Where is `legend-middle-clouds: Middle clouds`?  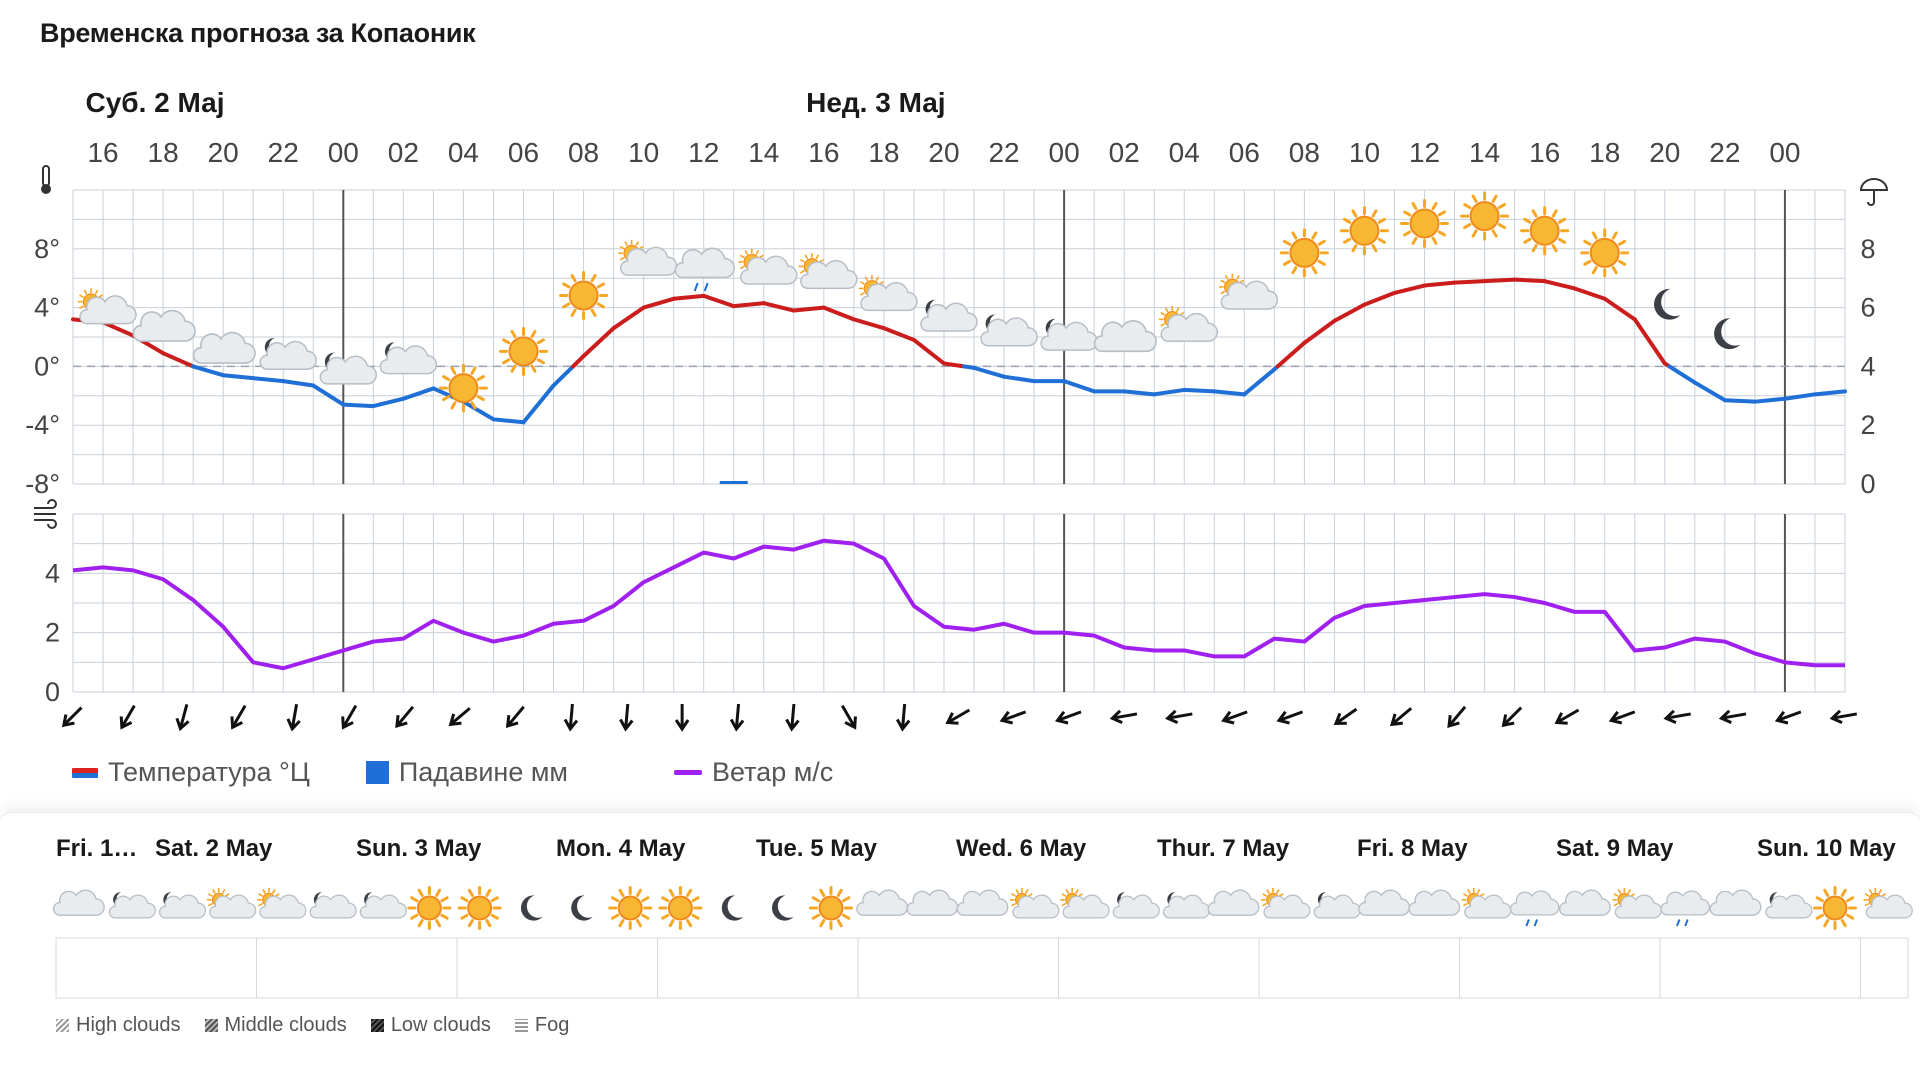 legend-middle-clouds: Middle clouds is located at coordinates (275, 1025).